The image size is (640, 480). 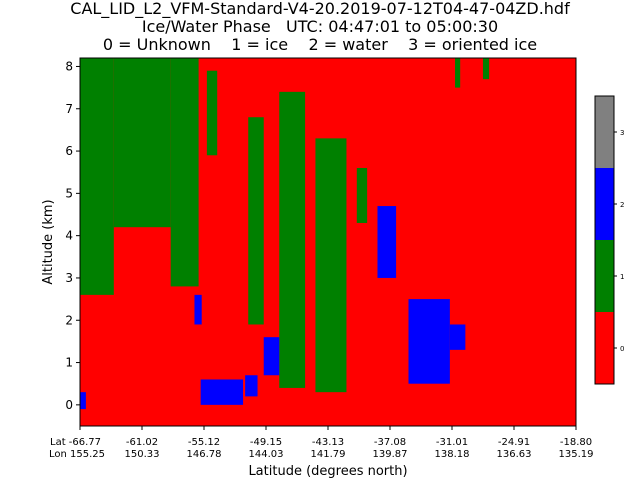 I want to click on y-axis: 0 1 2 3 4 5 6 7 8, so click(x=72, y=235).